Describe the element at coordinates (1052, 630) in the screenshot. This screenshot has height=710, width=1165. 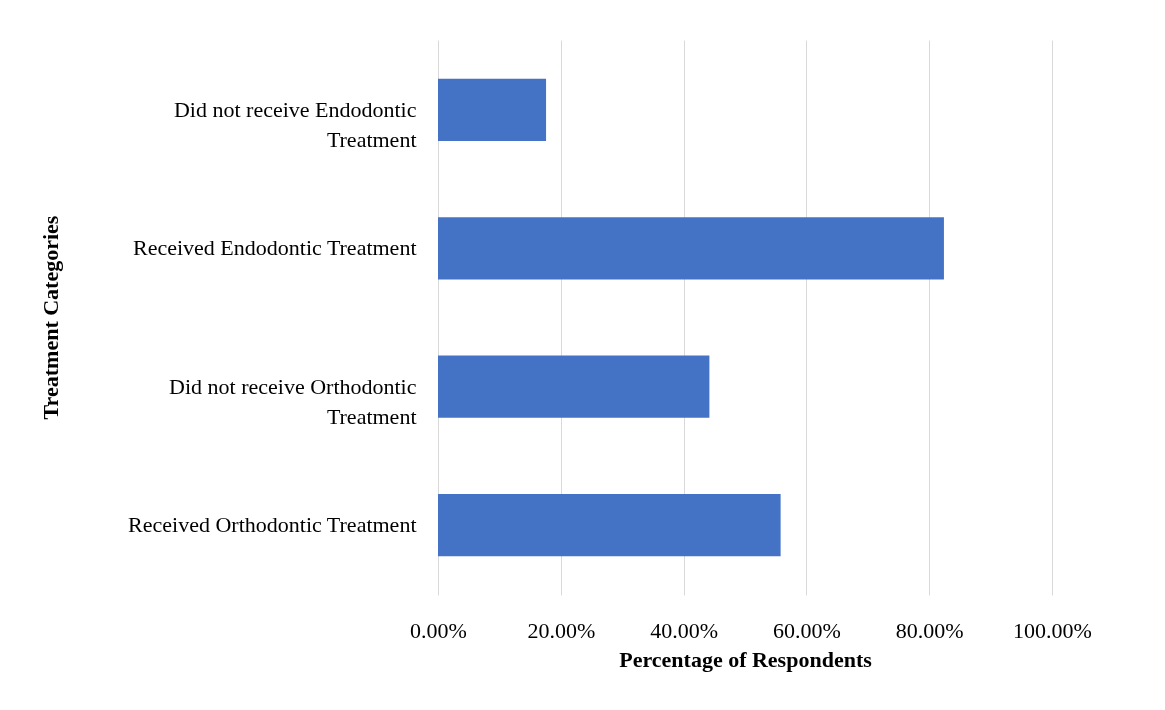
I see `x-tick-label: 100.00%` at that location.